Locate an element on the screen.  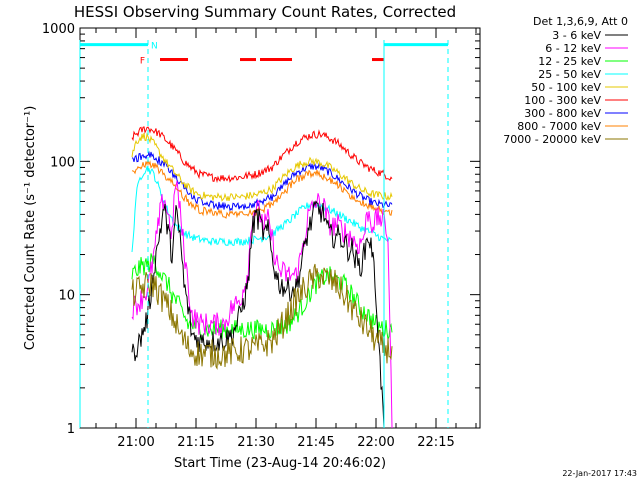
x-tick-label: 21:45 is located at coordinates (315, 442).